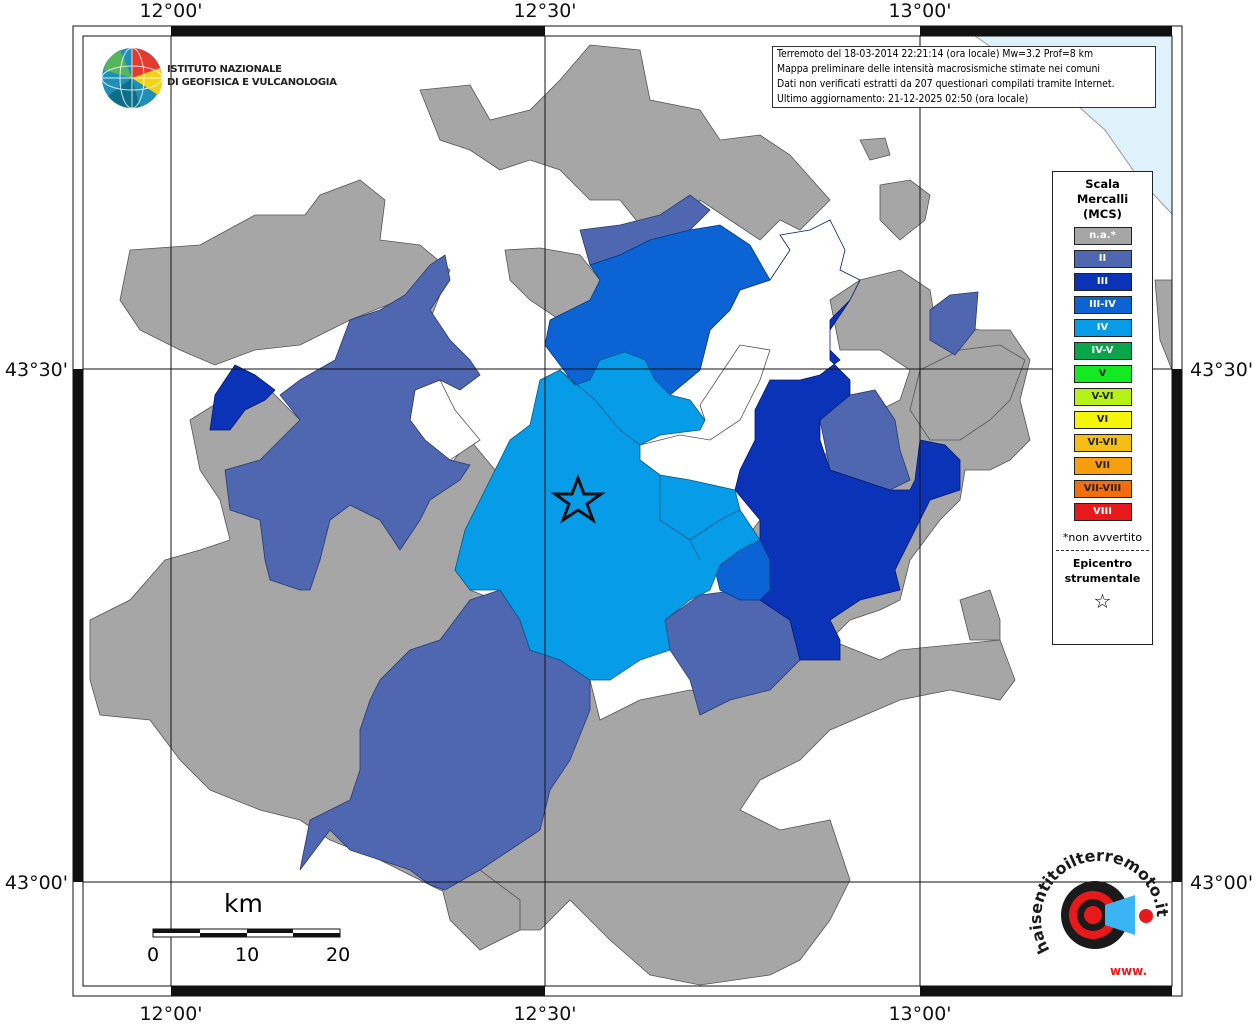 The image size is (1255, 1024). What do you see at coordinates (1102, 466) in the screenshot?
I see `legend-item: VII` at bounding box center [1102, 466].